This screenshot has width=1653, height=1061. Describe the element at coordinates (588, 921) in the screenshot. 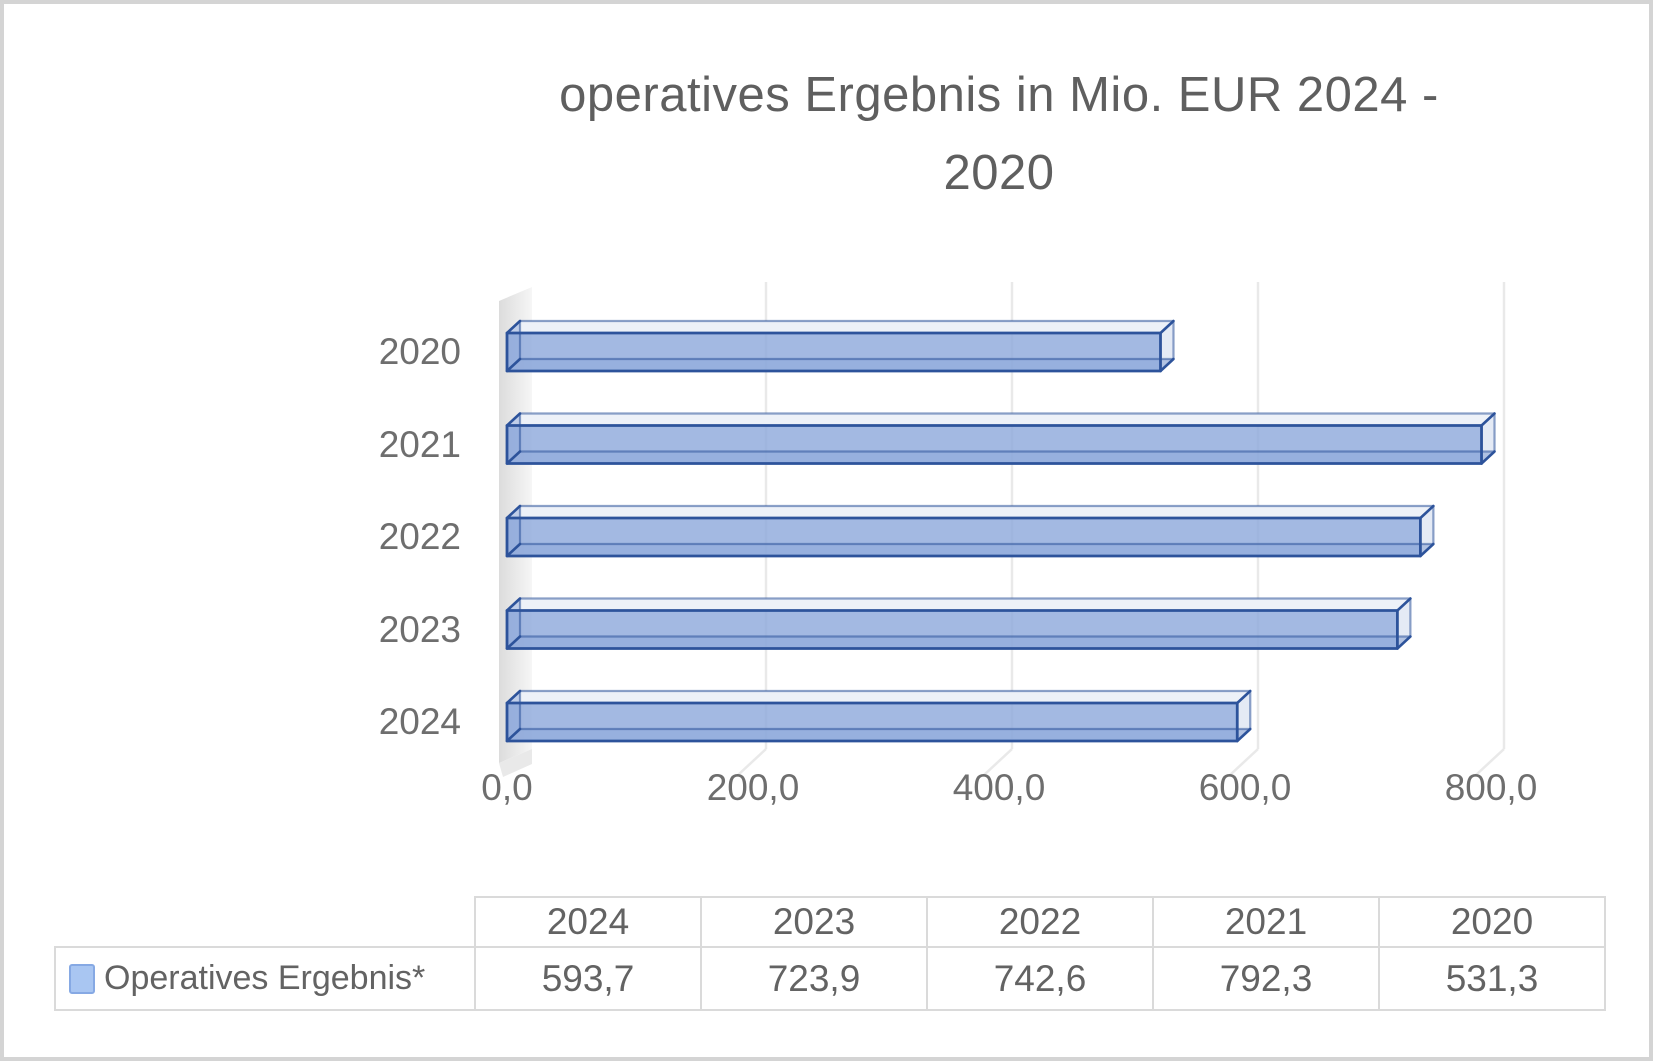

I see `table-header-2024: 2024` at that location.